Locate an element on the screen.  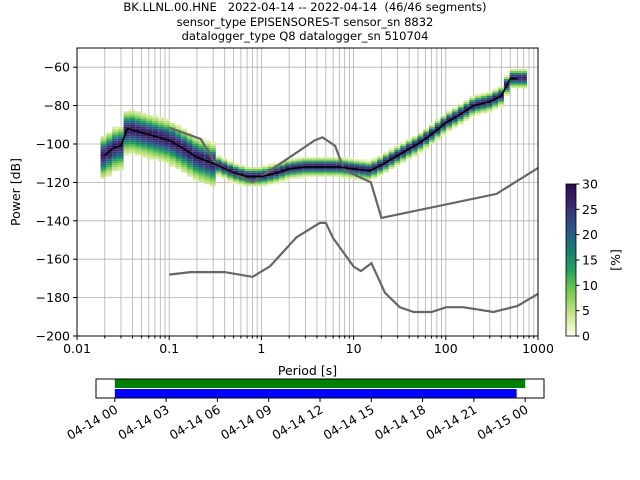
x-axis-label: Period [s] is located at coordinates (307, 370).